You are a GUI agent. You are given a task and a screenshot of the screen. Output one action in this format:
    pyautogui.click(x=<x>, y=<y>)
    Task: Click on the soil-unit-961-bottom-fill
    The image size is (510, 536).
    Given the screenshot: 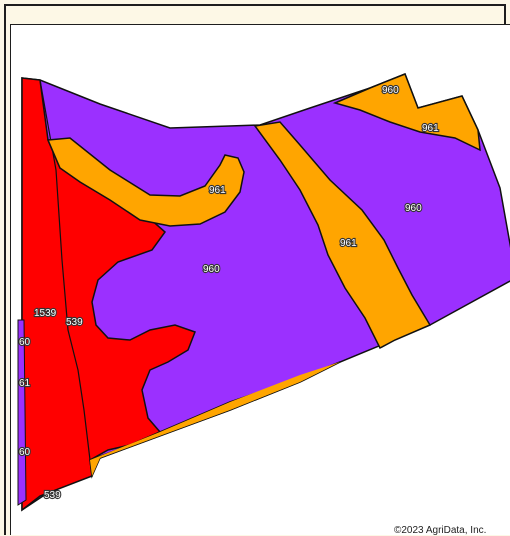 What is the action you would take?
    pyautogui.click(x=215, y=419)
    